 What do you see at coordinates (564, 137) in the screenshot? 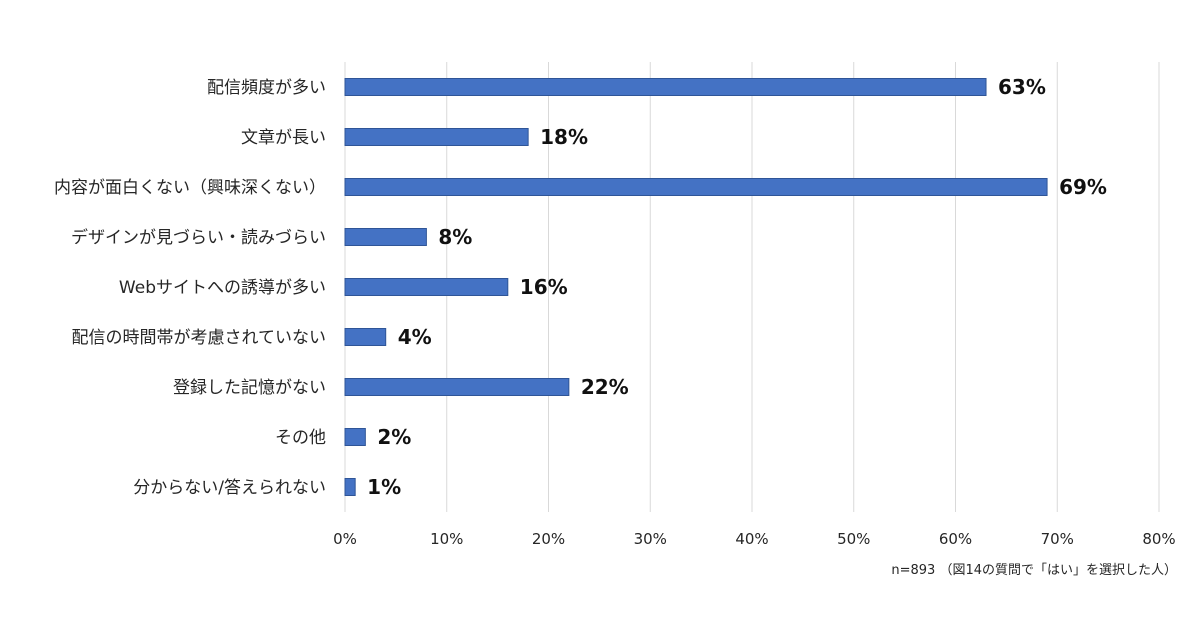
I see `data-label: 18%` at bounding box center [564, 137].